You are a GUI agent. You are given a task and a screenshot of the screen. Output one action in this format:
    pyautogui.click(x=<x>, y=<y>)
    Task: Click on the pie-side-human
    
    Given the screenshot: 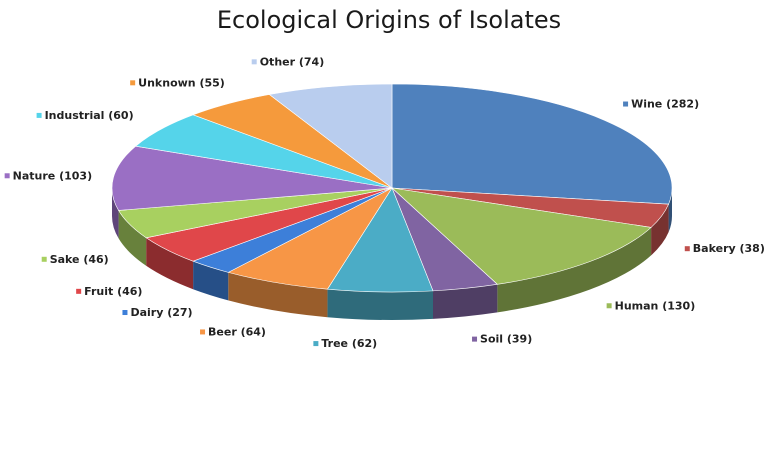 What is the action you would take?
    pyautogui.click(x=574, y=270)
    